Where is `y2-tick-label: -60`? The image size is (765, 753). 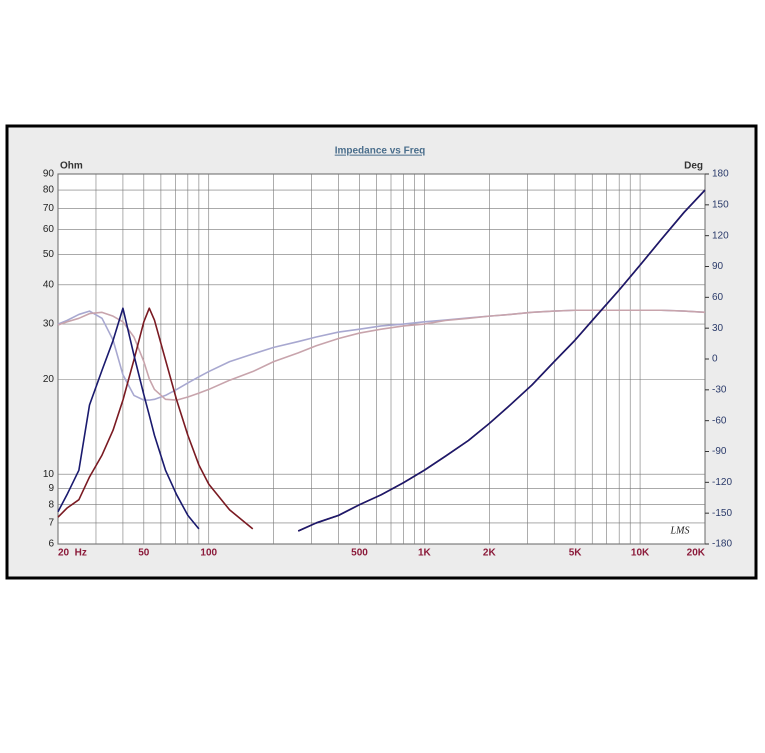
y2-tick-label: -60 is located at coordinates (719, 420).